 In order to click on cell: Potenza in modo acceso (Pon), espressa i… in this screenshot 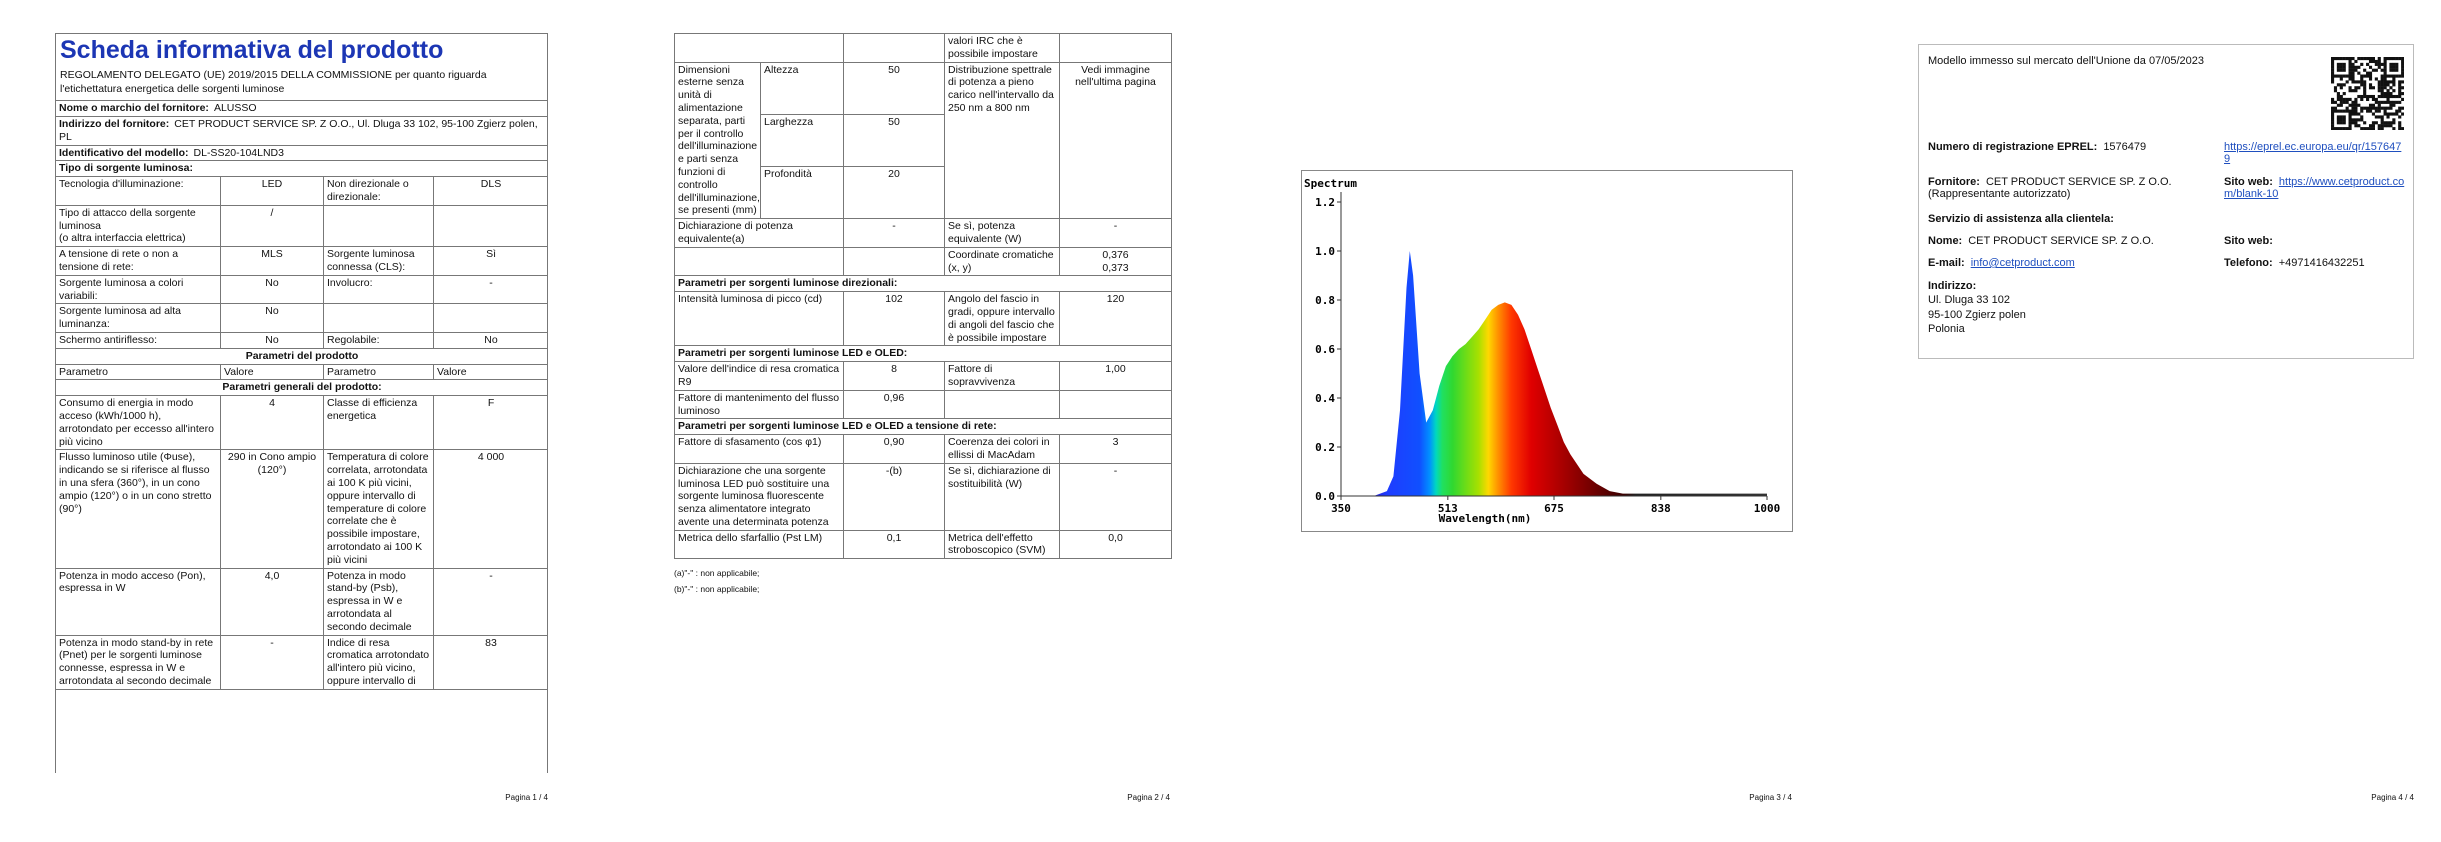, I will do `click(138, 601)`.